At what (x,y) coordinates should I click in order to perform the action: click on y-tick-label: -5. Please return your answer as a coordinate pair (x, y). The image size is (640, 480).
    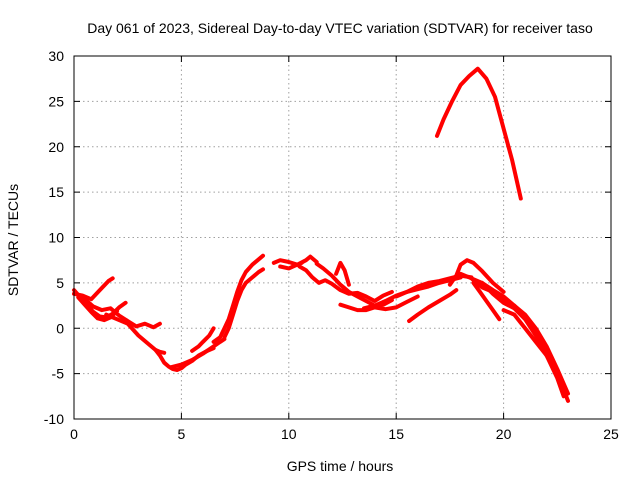
    Looking at the image, I should click on (58, 374).